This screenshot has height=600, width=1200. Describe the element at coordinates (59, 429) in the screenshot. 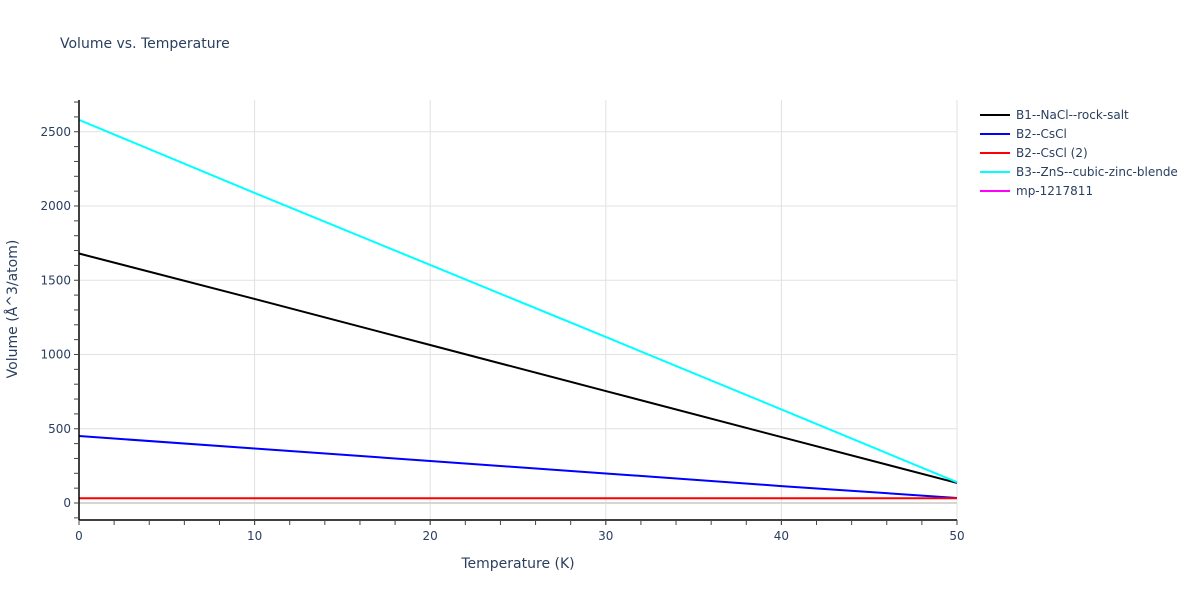

I see `y-tick-label: 500` at that location.